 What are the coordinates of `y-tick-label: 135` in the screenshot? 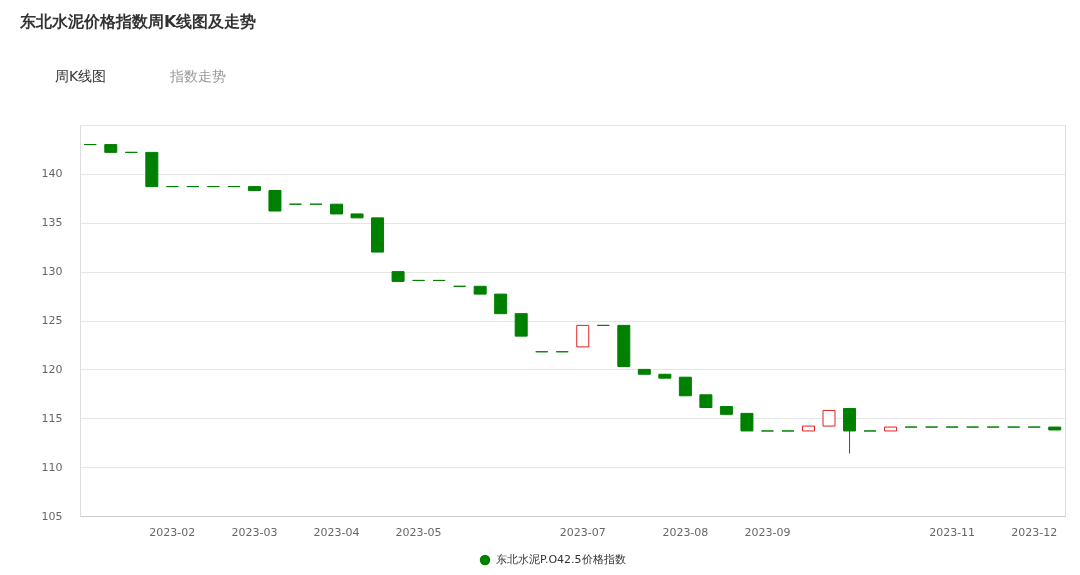 It's located at (52, 223).